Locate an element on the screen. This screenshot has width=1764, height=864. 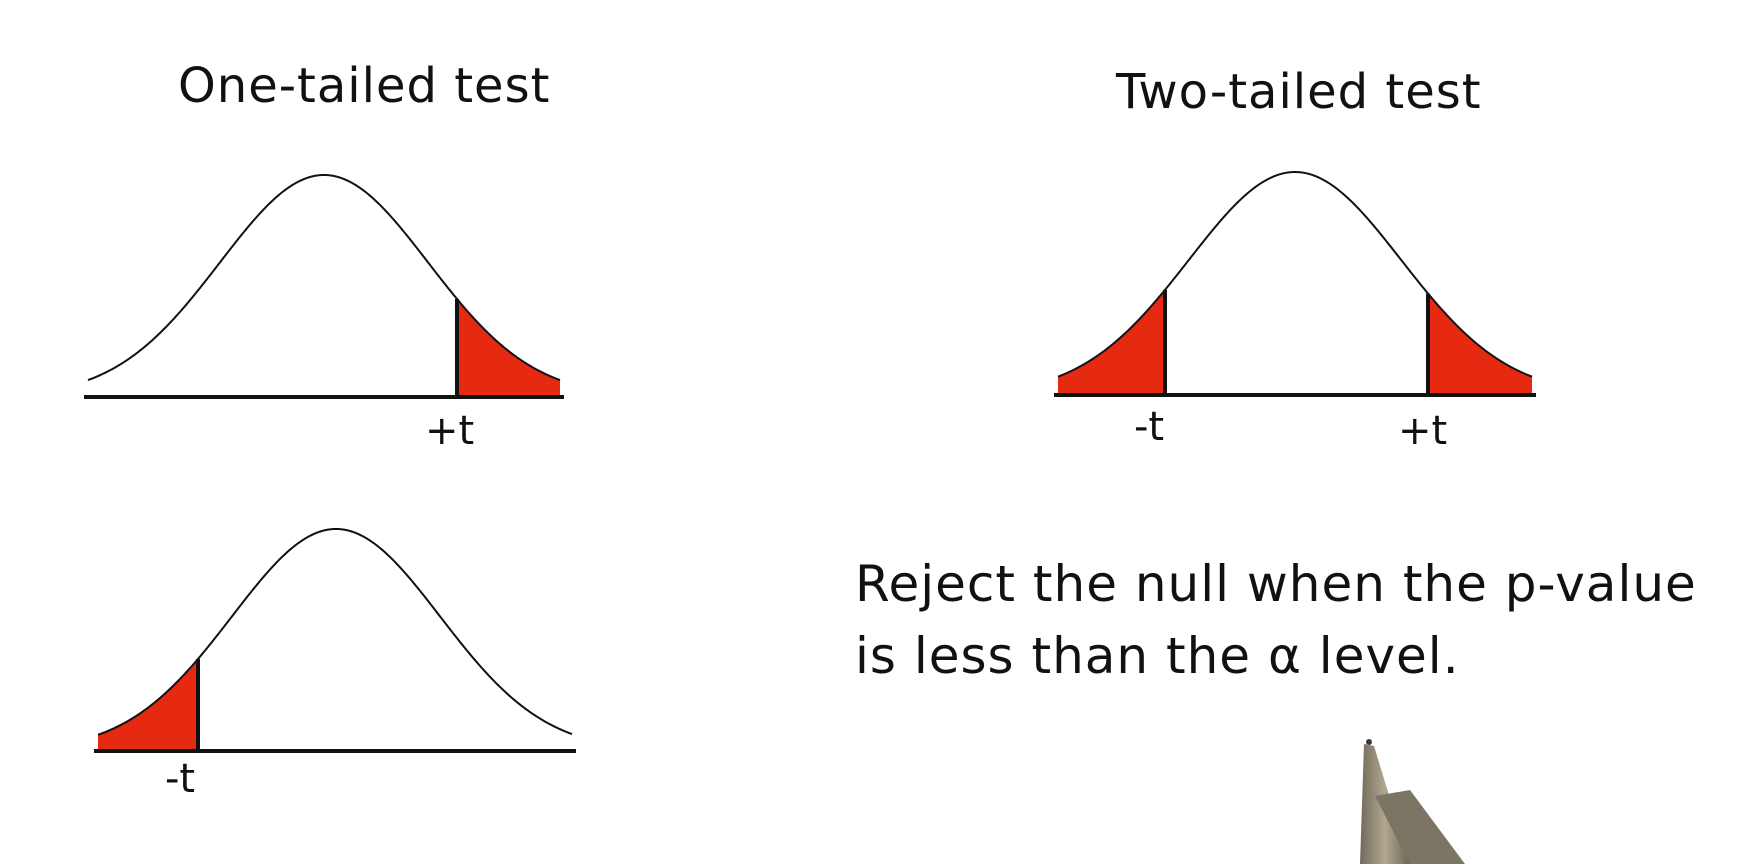
one-tailed-right-curve-line is located at coordinates (324, 277).